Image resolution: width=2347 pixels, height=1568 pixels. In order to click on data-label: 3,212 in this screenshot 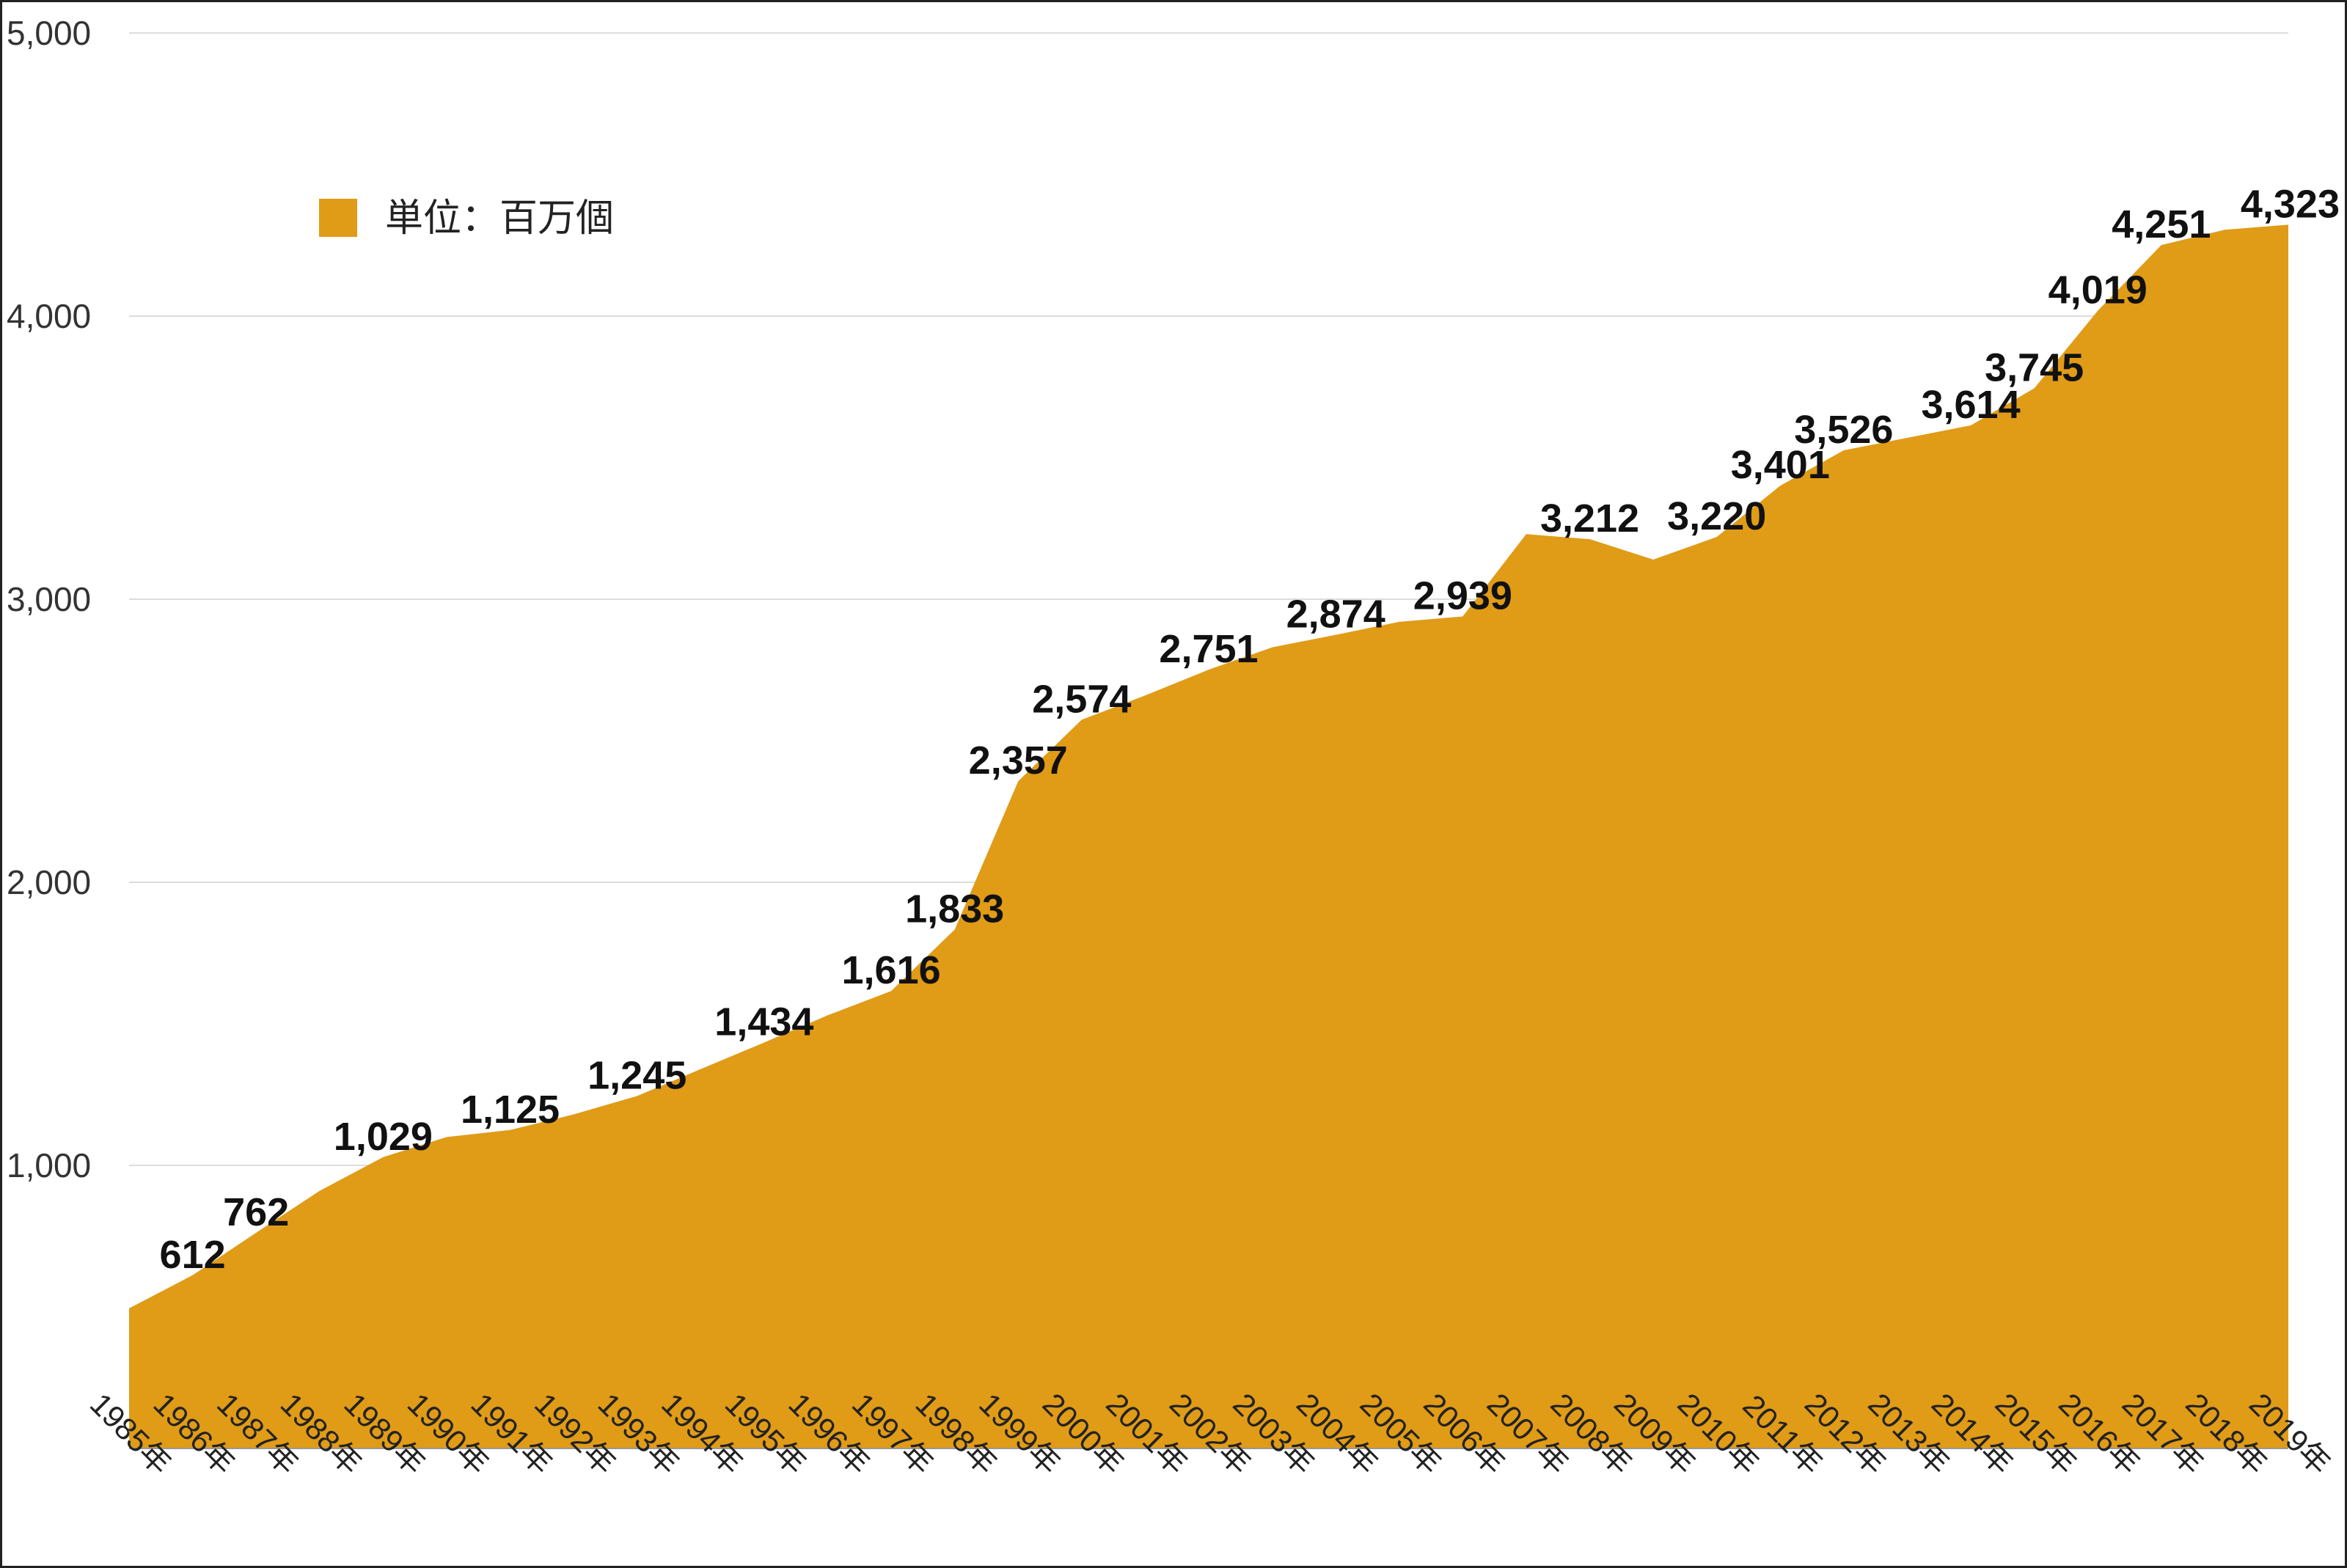, I will do `click(1589, 519)`.